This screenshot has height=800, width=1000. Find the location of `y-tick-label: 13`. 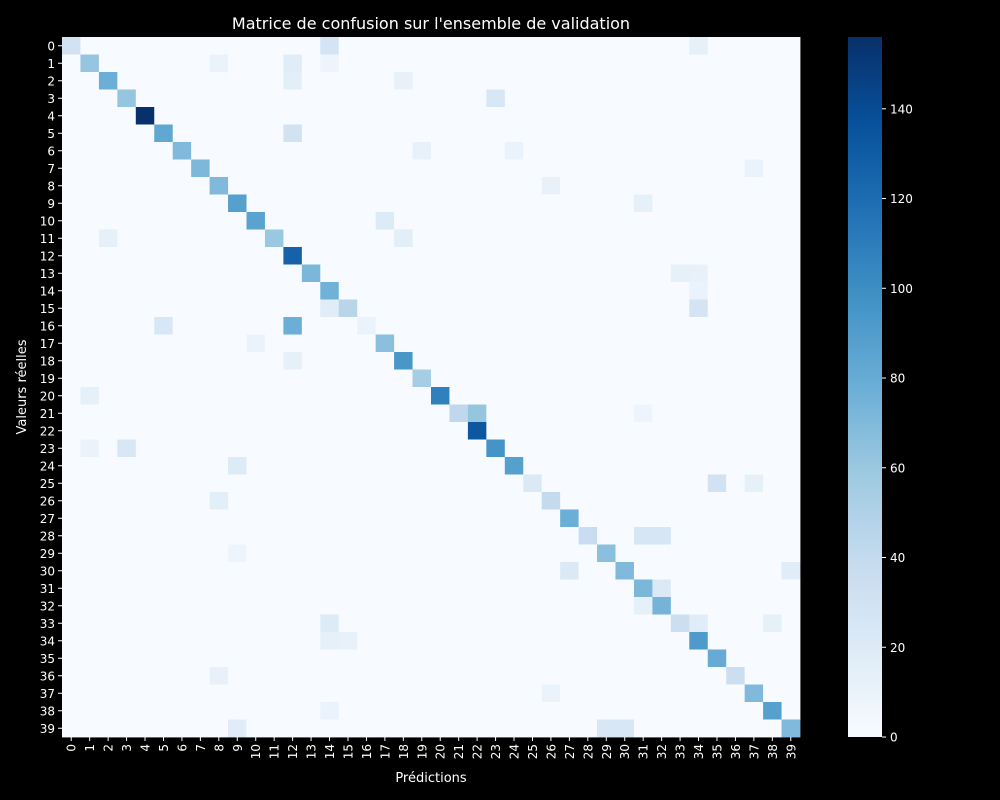

y-tick-label: 13 is located at coordinates (47, 274).